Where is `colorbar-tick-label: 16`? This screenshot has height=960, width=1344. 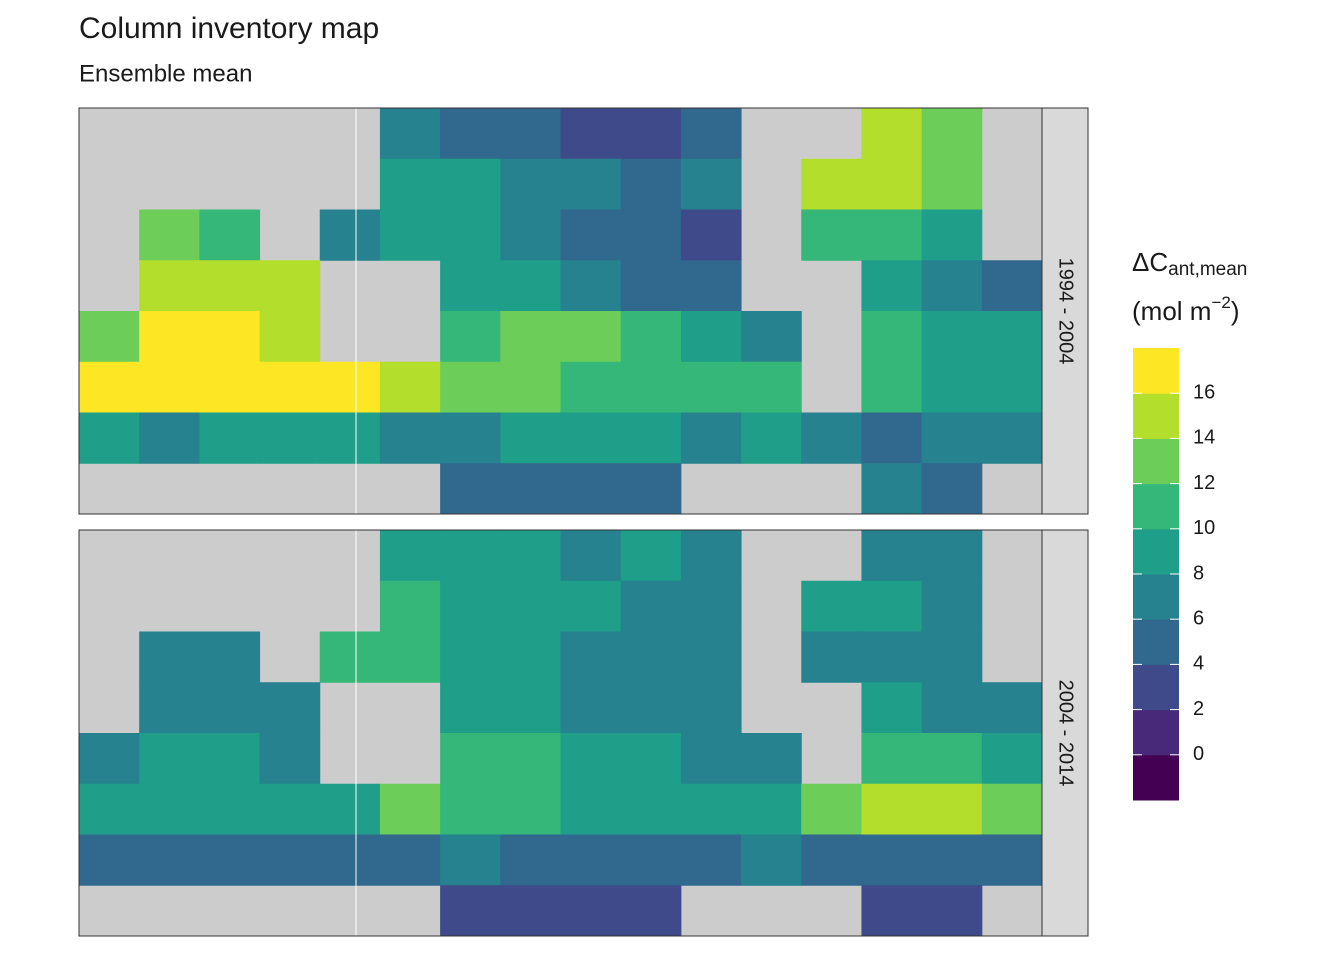 colorbar-tick-label: 16 is located at coordinates (1204, 392).